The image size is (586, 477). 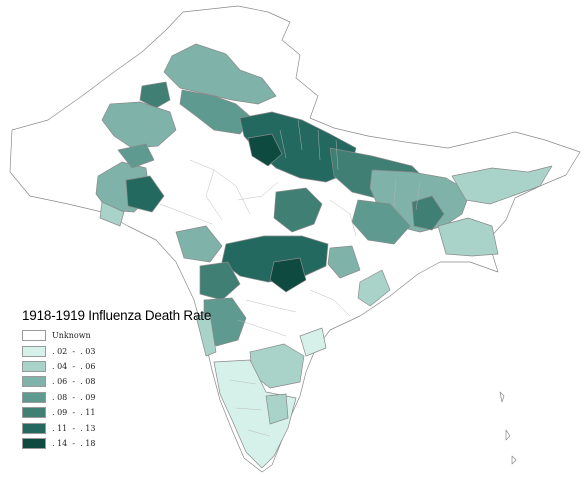 I want to click on region-kutch, so click(x=145, y=194).